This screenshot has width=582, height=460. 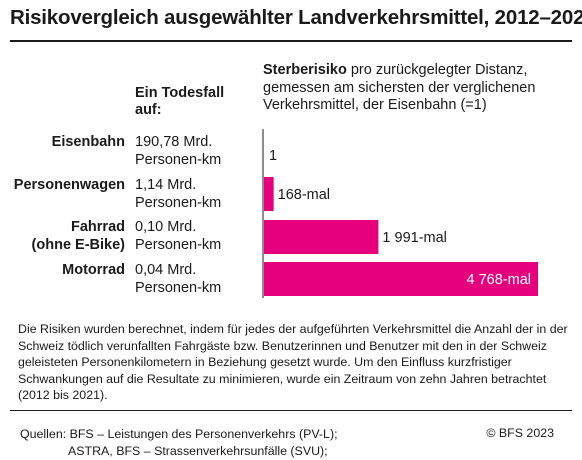 I want to click on copyright: © BFS 2023, so click(x=520, y=433).